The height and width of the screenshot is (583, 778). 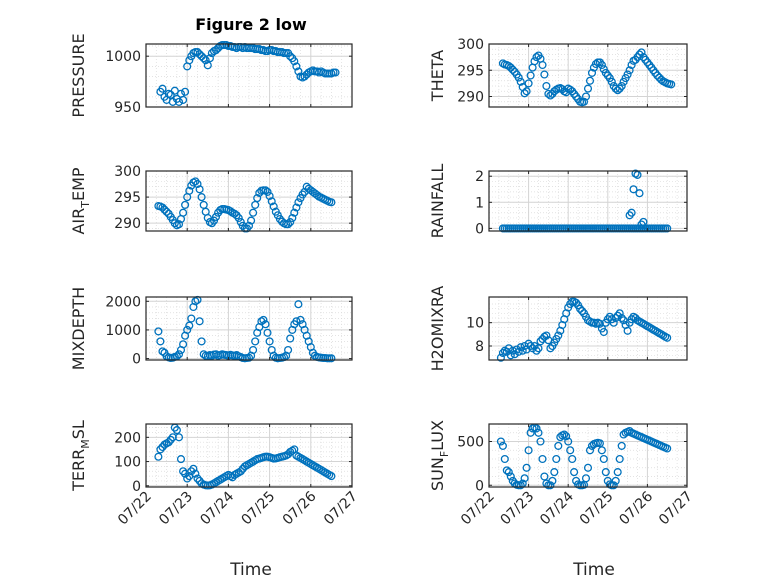 I want to click on axes-pressure: 950 1000 PRESSURE, so click(x=211, y=75).